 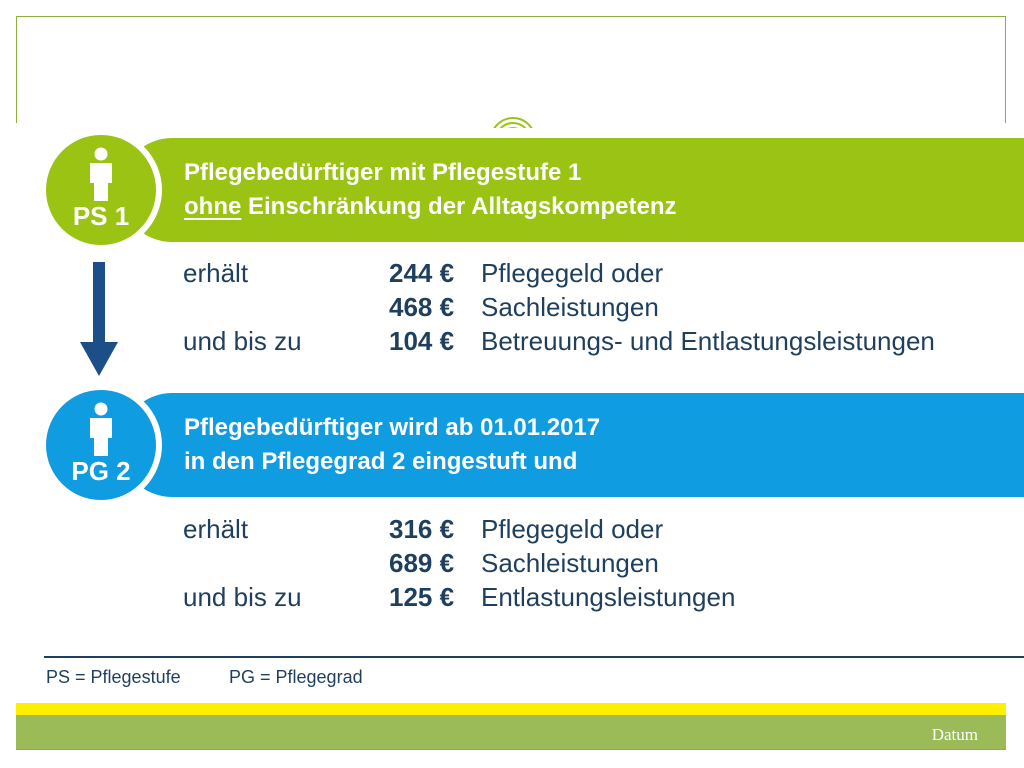 I want to click on footer-yellow-bar, so click(x=511, y=709).